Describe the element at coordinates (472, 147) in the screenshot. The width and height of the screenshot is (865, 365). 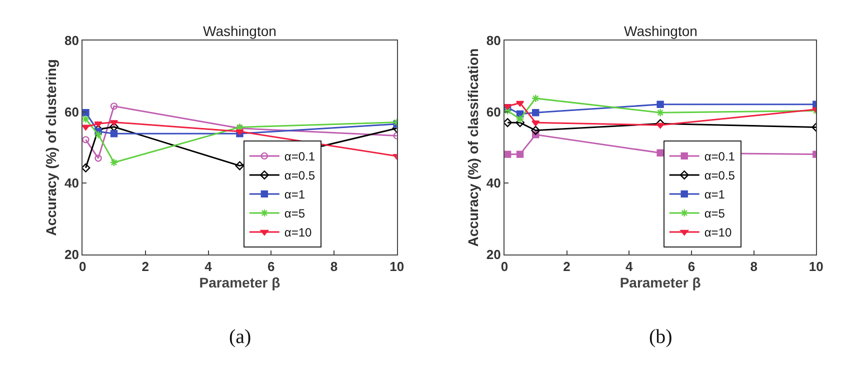
I see `y-axis-title: Accuracy (%) of classification` at that location.